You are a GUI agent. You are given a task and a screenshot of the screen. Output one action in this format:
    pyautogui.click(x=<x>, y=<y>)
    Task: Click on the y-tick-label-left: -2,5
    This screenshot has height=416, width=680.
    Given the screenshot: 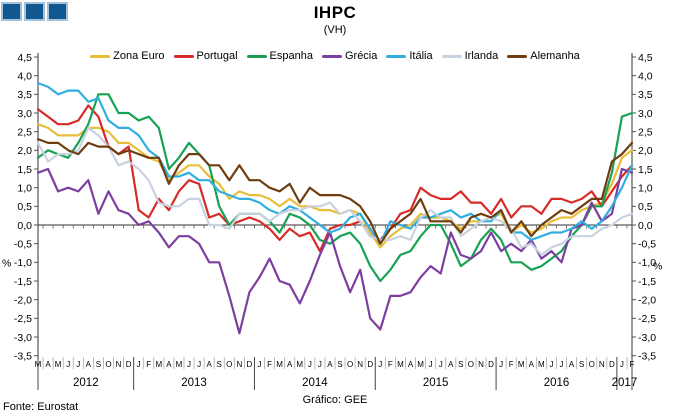 What is the action you would take?
    pyautogui.click(x=23, y=319)
    